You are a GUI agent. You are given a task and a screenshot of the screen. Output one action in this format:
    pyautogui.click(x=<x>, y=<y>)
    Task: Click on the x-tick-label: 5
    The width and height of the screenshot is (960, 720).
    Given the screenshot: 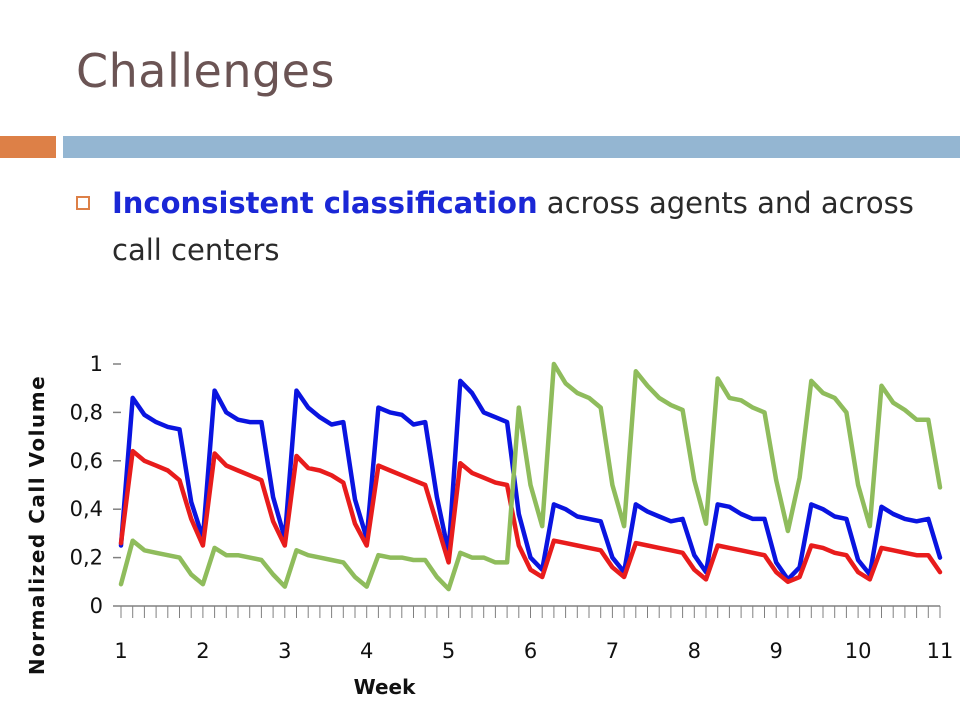 What is the action you would take?
    pyautogui.click(x=448, y=651)
    